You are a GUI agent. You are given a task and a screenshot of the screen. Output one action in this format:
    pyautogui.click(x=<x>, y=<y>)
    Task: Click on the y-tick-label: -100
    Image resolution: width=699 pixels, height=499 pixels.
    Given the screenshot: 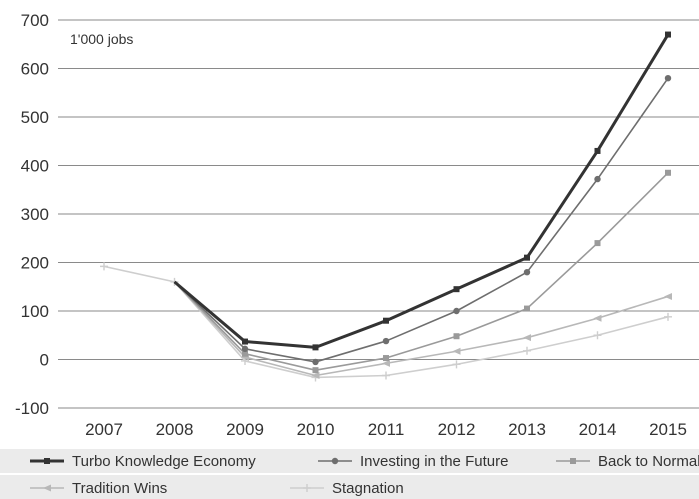 What is the action you would take?
    pyautogui.click(x=32, y=408)
    